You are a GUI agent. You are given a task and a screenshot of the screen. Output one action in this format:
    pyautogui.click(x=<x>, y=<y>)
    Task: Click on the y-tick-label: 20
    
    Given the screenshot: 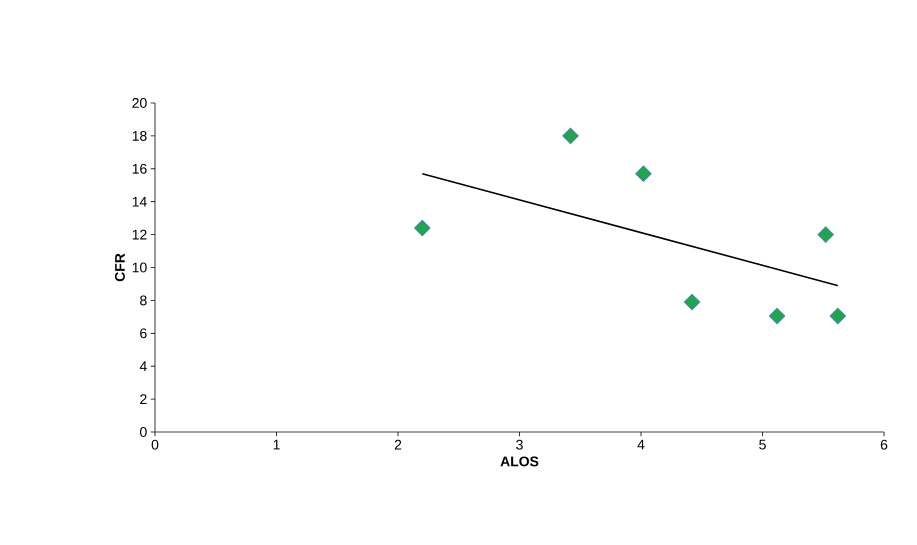 What is the action you would take?
    pyautogui.click(x=139, y=103)
    